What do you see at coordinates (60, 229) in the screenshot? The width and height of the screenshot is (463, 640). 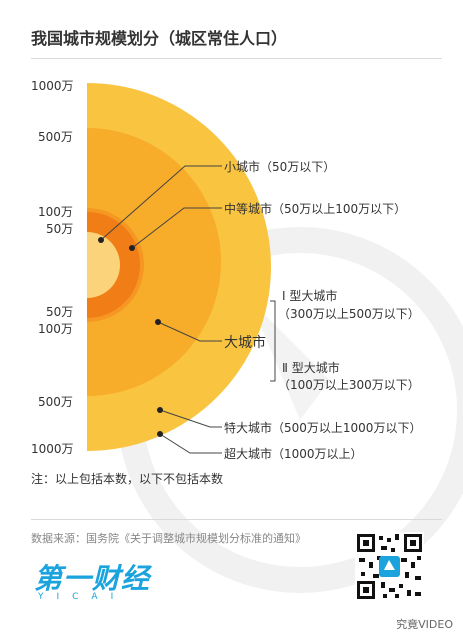 I see `tick-50-top: 50万` at bounding box center [60, 229].